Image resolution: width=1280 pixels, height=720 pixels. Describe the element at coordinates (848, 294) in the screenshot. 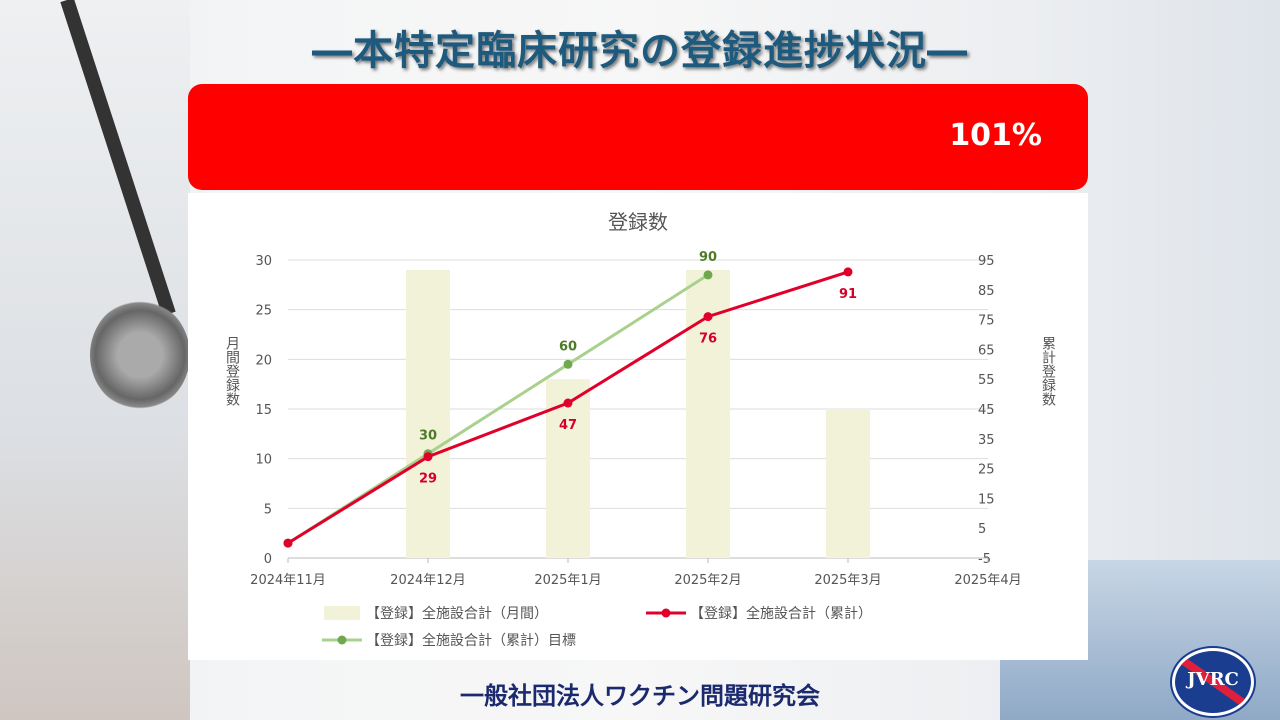

I see `data-label-cumulative: 91` at that location.